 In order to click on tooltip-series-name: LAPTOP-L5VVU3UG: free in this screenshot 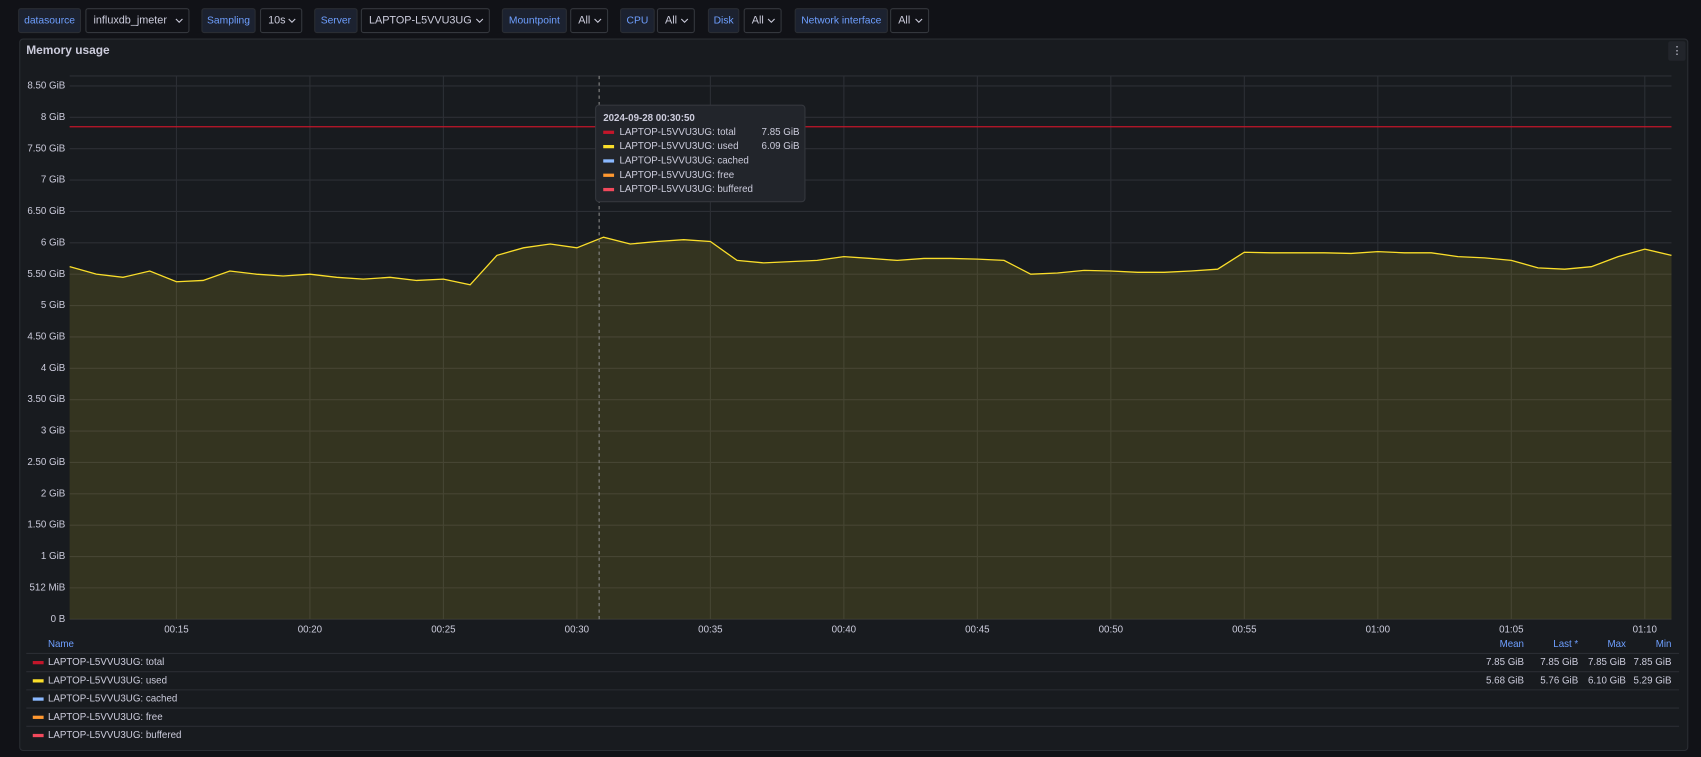, I will do `click(676, 175)`.